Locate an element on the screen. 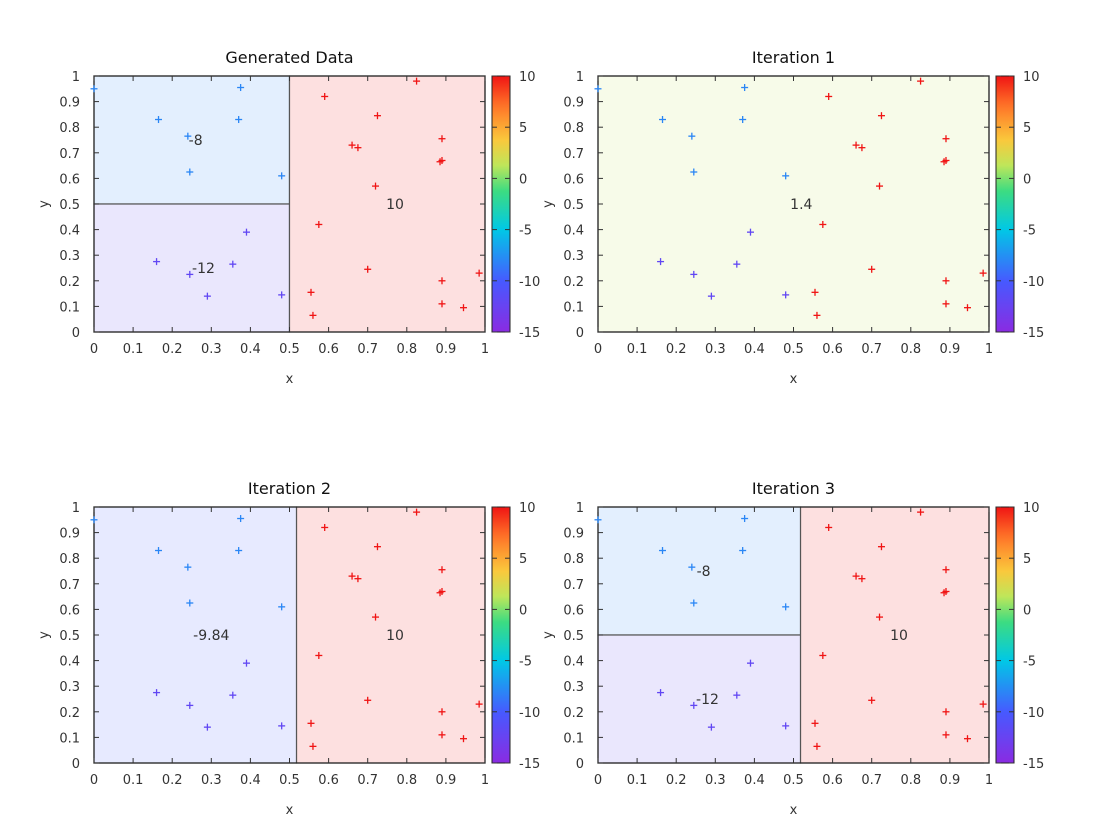 The height and width of the screenshot is (836, 1100). colorbar-tick-label: 5 is located at coordinates (1027, 559).